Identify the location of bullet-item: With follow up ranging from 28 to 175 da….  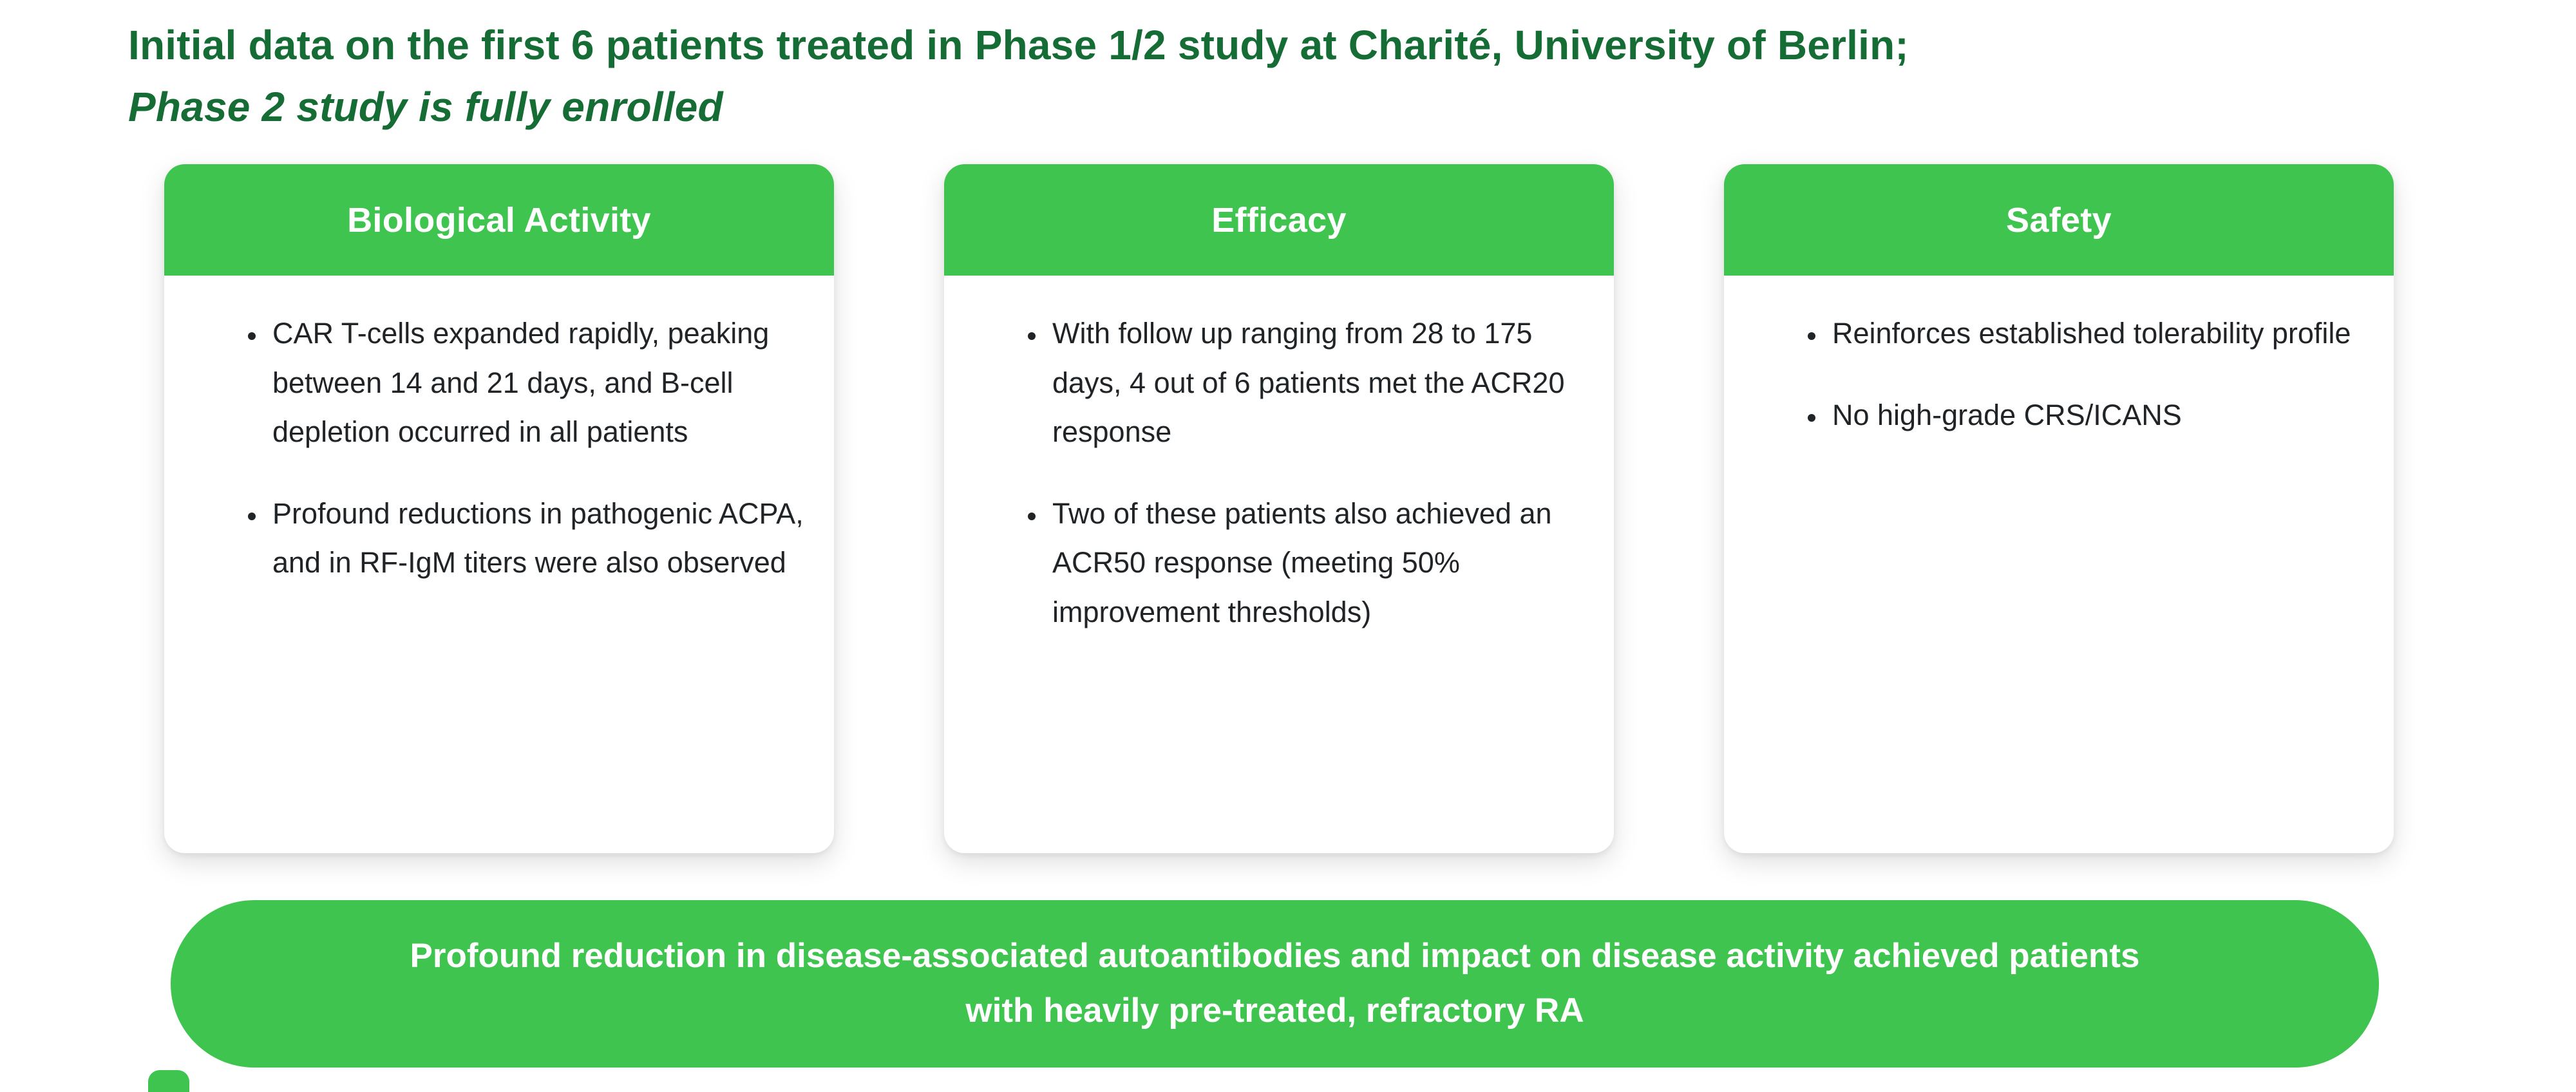
(1317, 383).